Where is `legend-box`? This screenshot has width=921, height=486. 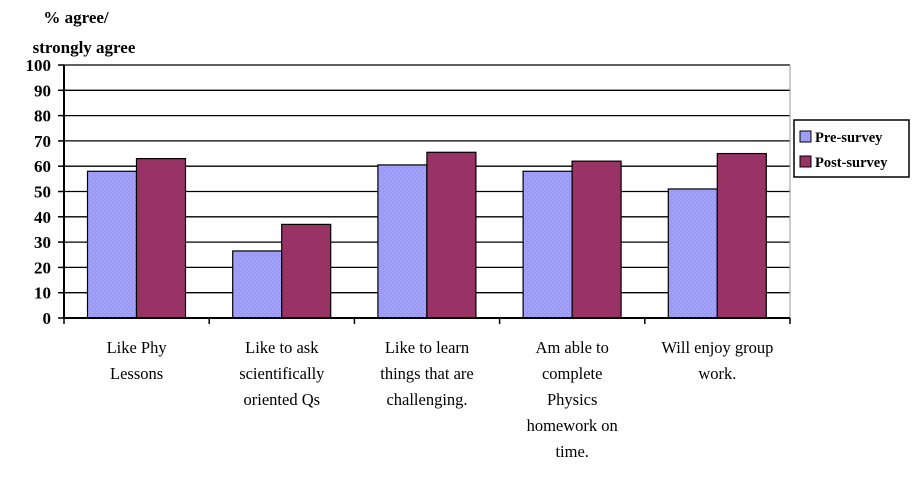
legend-box is located at coordinates (851, 148).